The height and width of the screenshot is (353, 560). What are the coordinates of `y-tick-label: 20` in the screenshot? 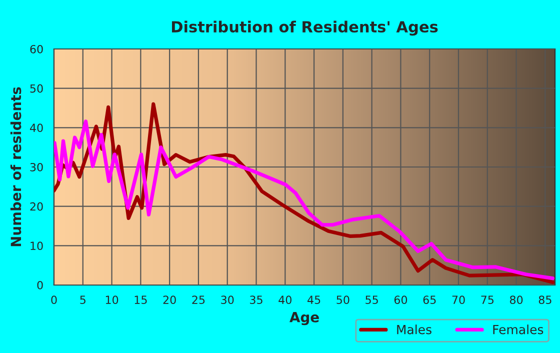 It's located at (36, 206).